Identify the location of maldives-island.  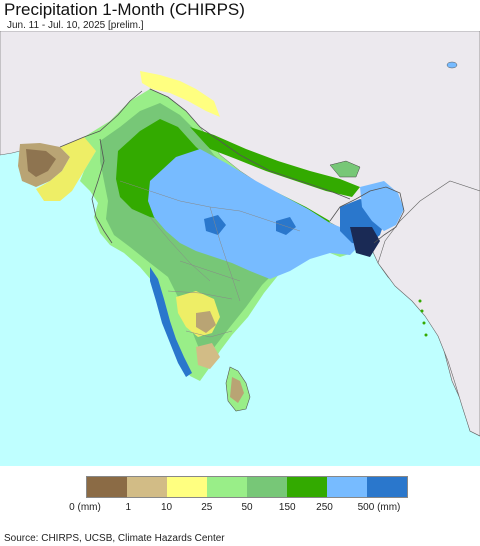
(452, 65).